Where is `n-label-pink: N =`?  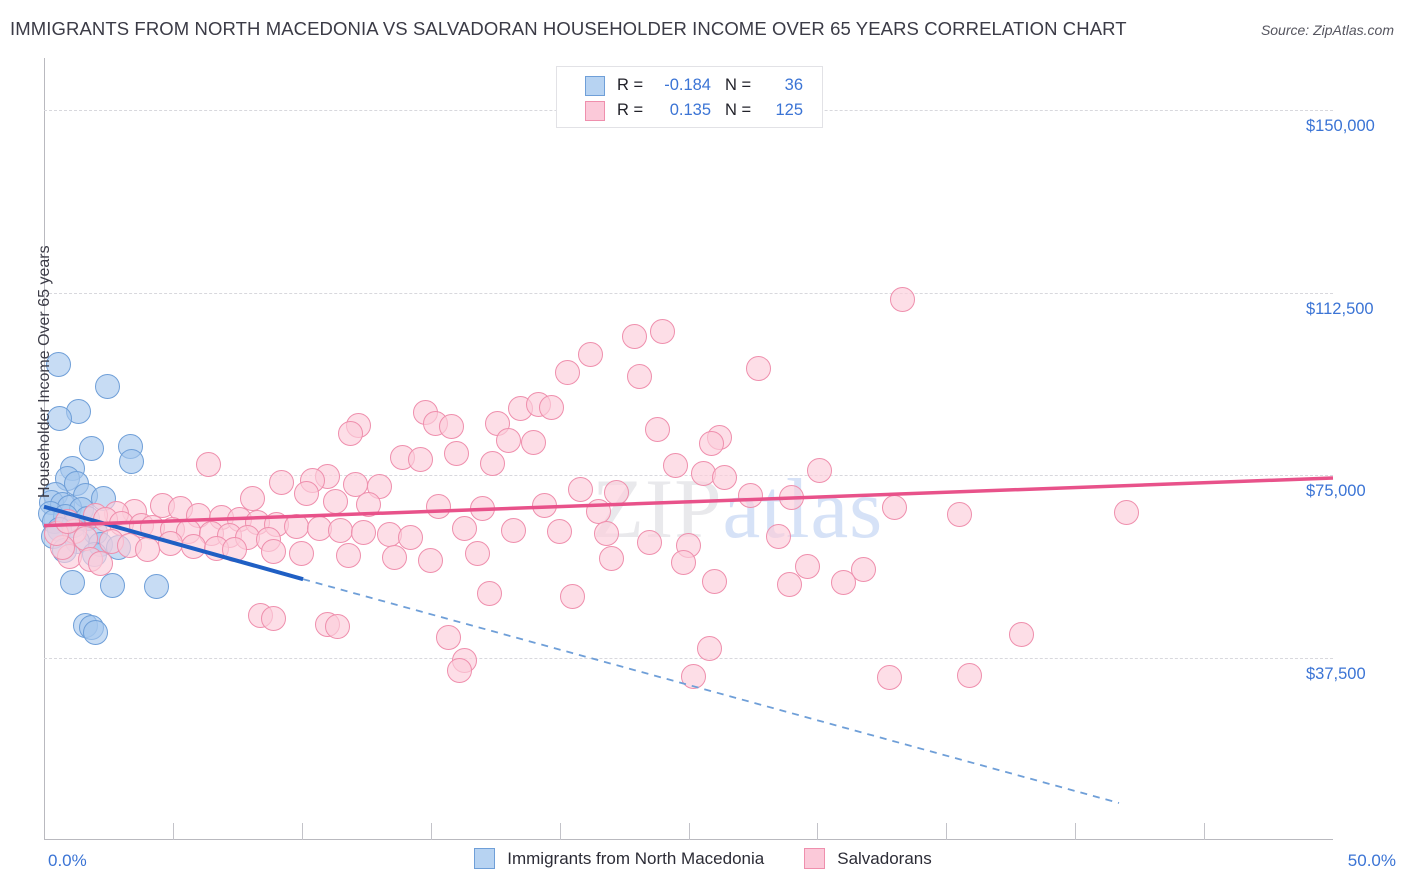
n-label-pink: N = is located at coordinates (738, 110).